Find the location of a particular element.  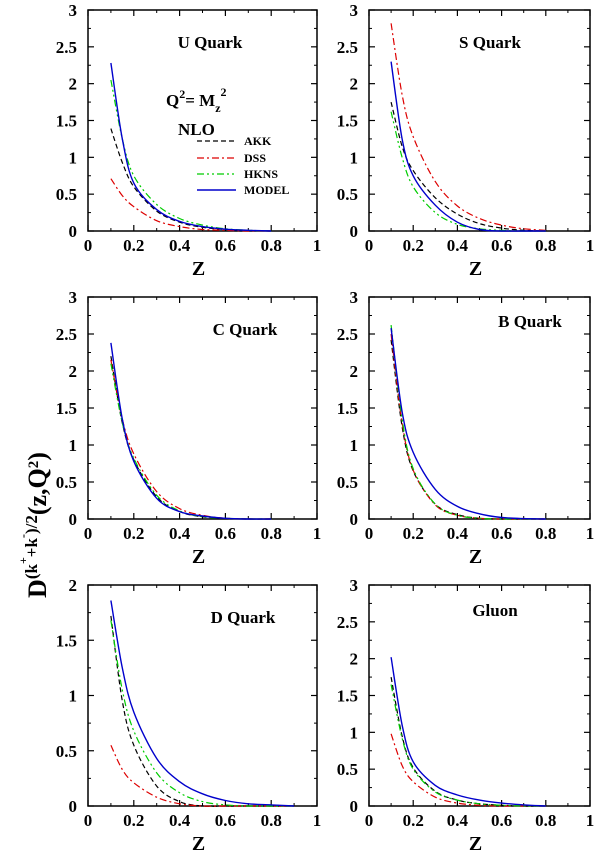

nlo-annotation: NLO is located at coordinates (196, 129).